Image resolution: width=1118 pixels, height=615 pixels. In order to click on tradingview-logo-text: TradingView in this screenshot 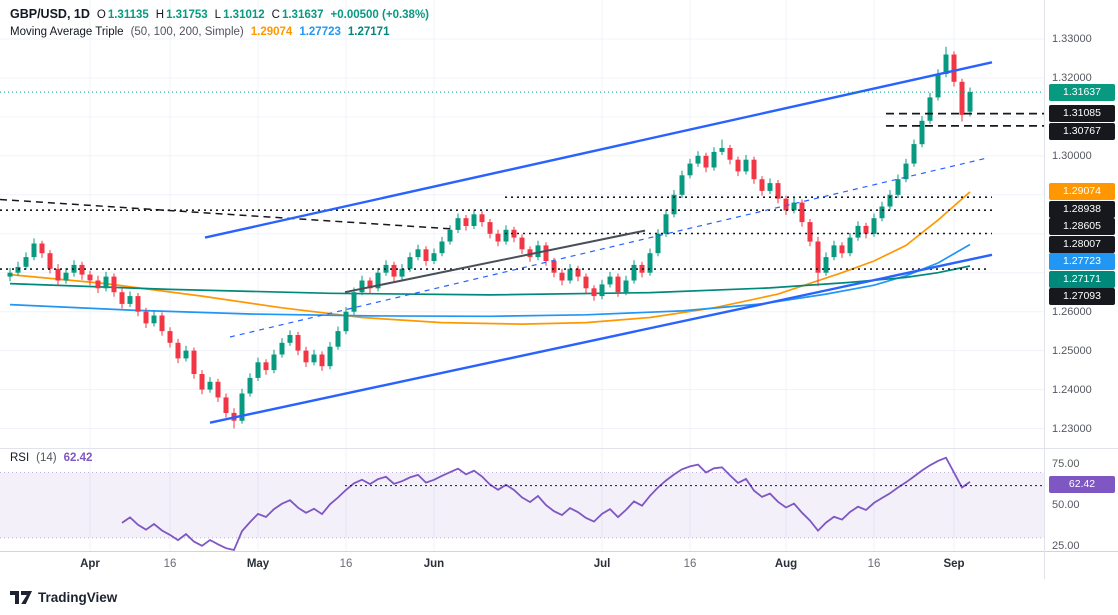, I will do `click(78, 597)`.